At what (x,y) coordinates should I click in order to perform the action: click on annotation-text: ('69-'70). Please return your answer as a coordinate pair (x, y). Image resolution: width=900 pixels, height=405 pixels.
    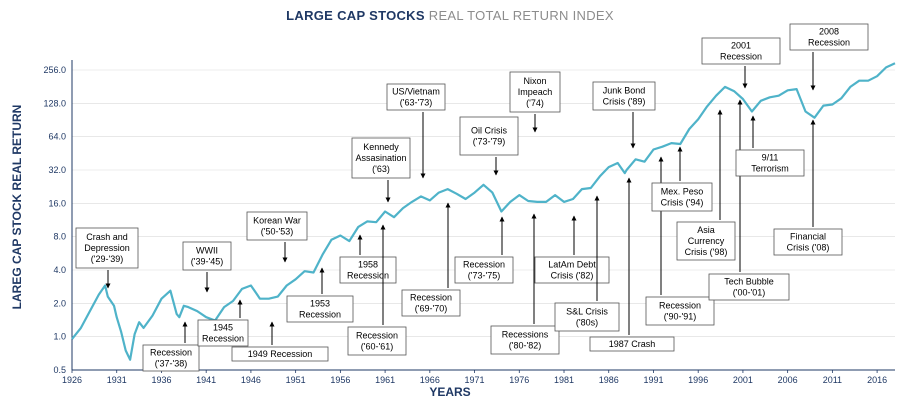
    Looking at the image, I should click on (431, 309).